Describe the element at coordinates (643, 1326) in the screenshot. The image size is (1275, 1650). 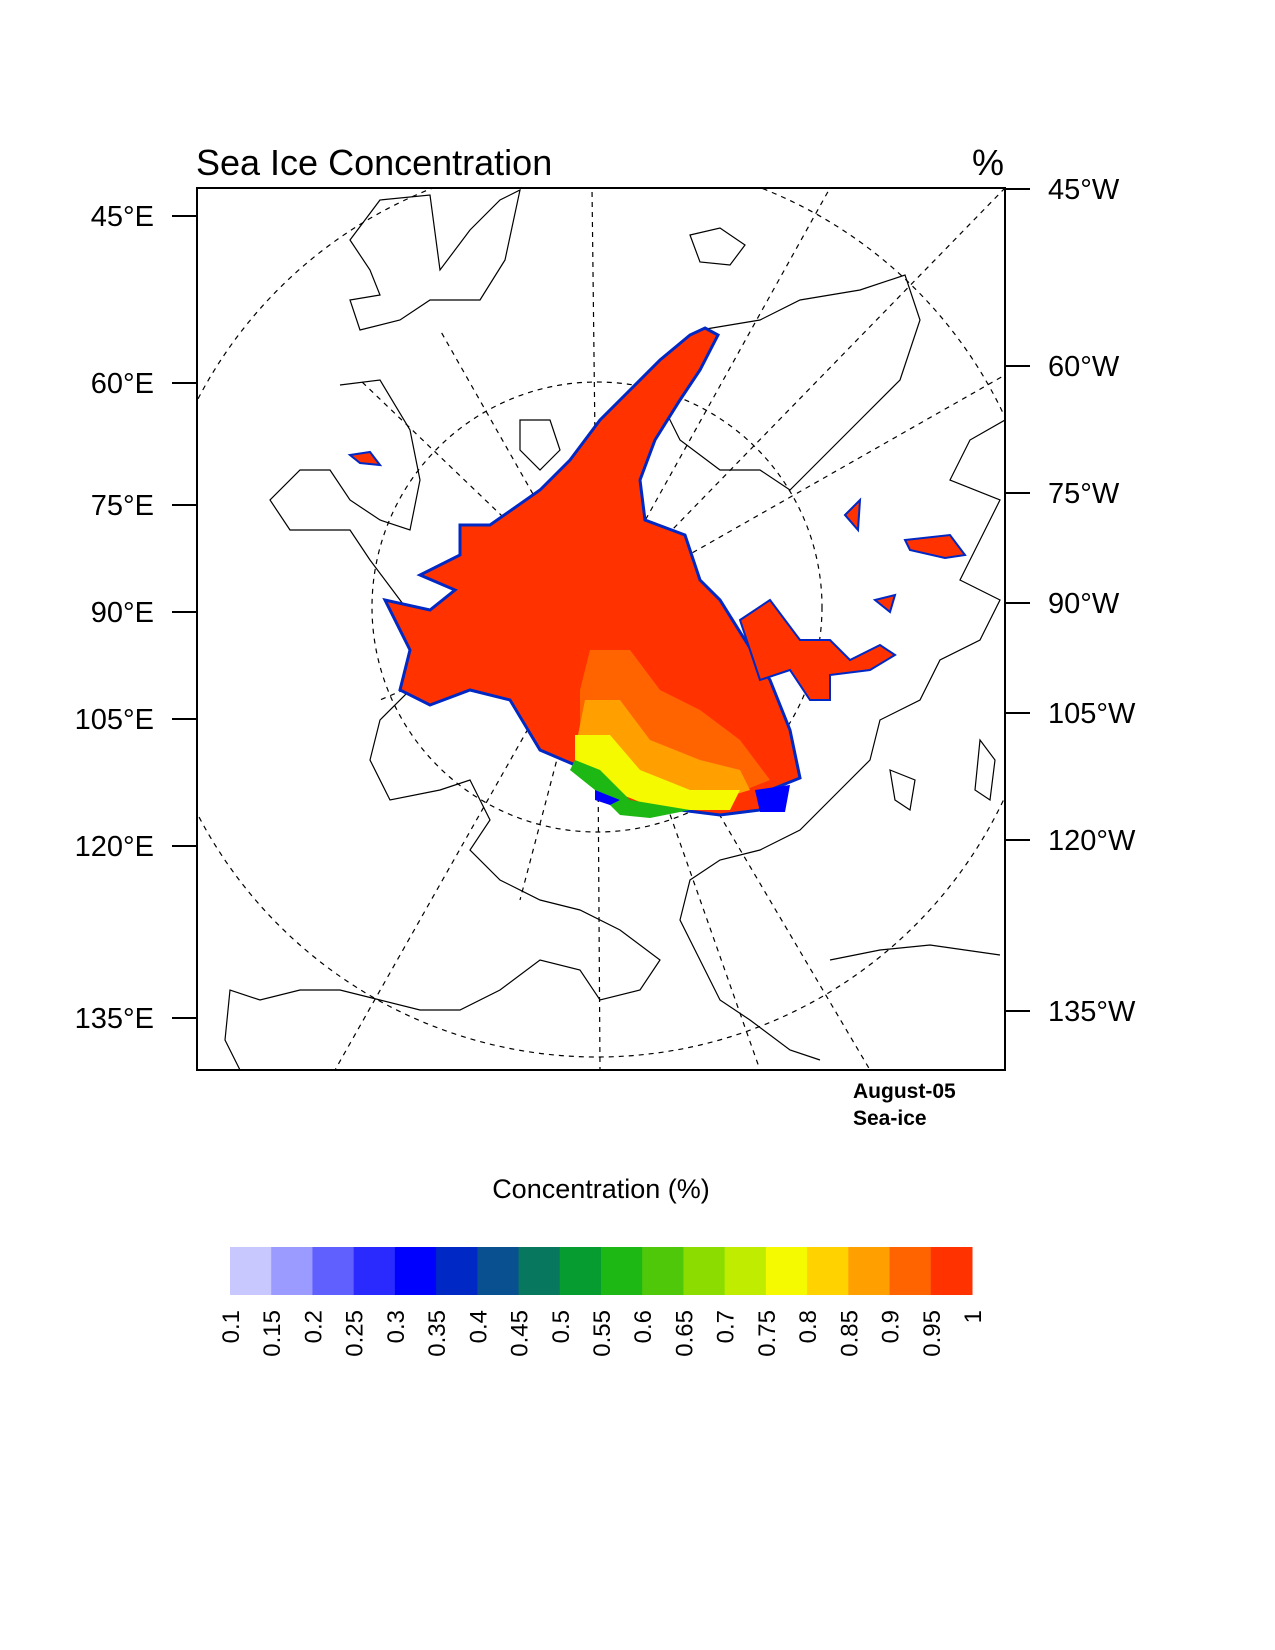
I see `colorbar-level-label: 0.6` at that location.